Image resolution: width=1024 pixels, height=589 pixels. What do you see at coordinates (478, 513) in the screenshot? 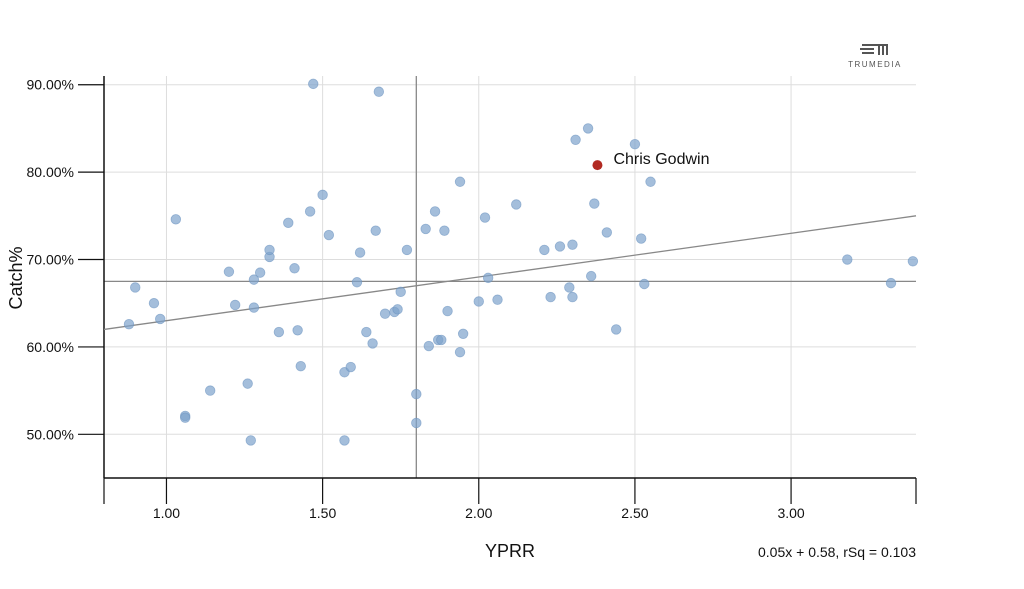
I see `x-tick-label: 2.00` at bounding box center [478, 513].